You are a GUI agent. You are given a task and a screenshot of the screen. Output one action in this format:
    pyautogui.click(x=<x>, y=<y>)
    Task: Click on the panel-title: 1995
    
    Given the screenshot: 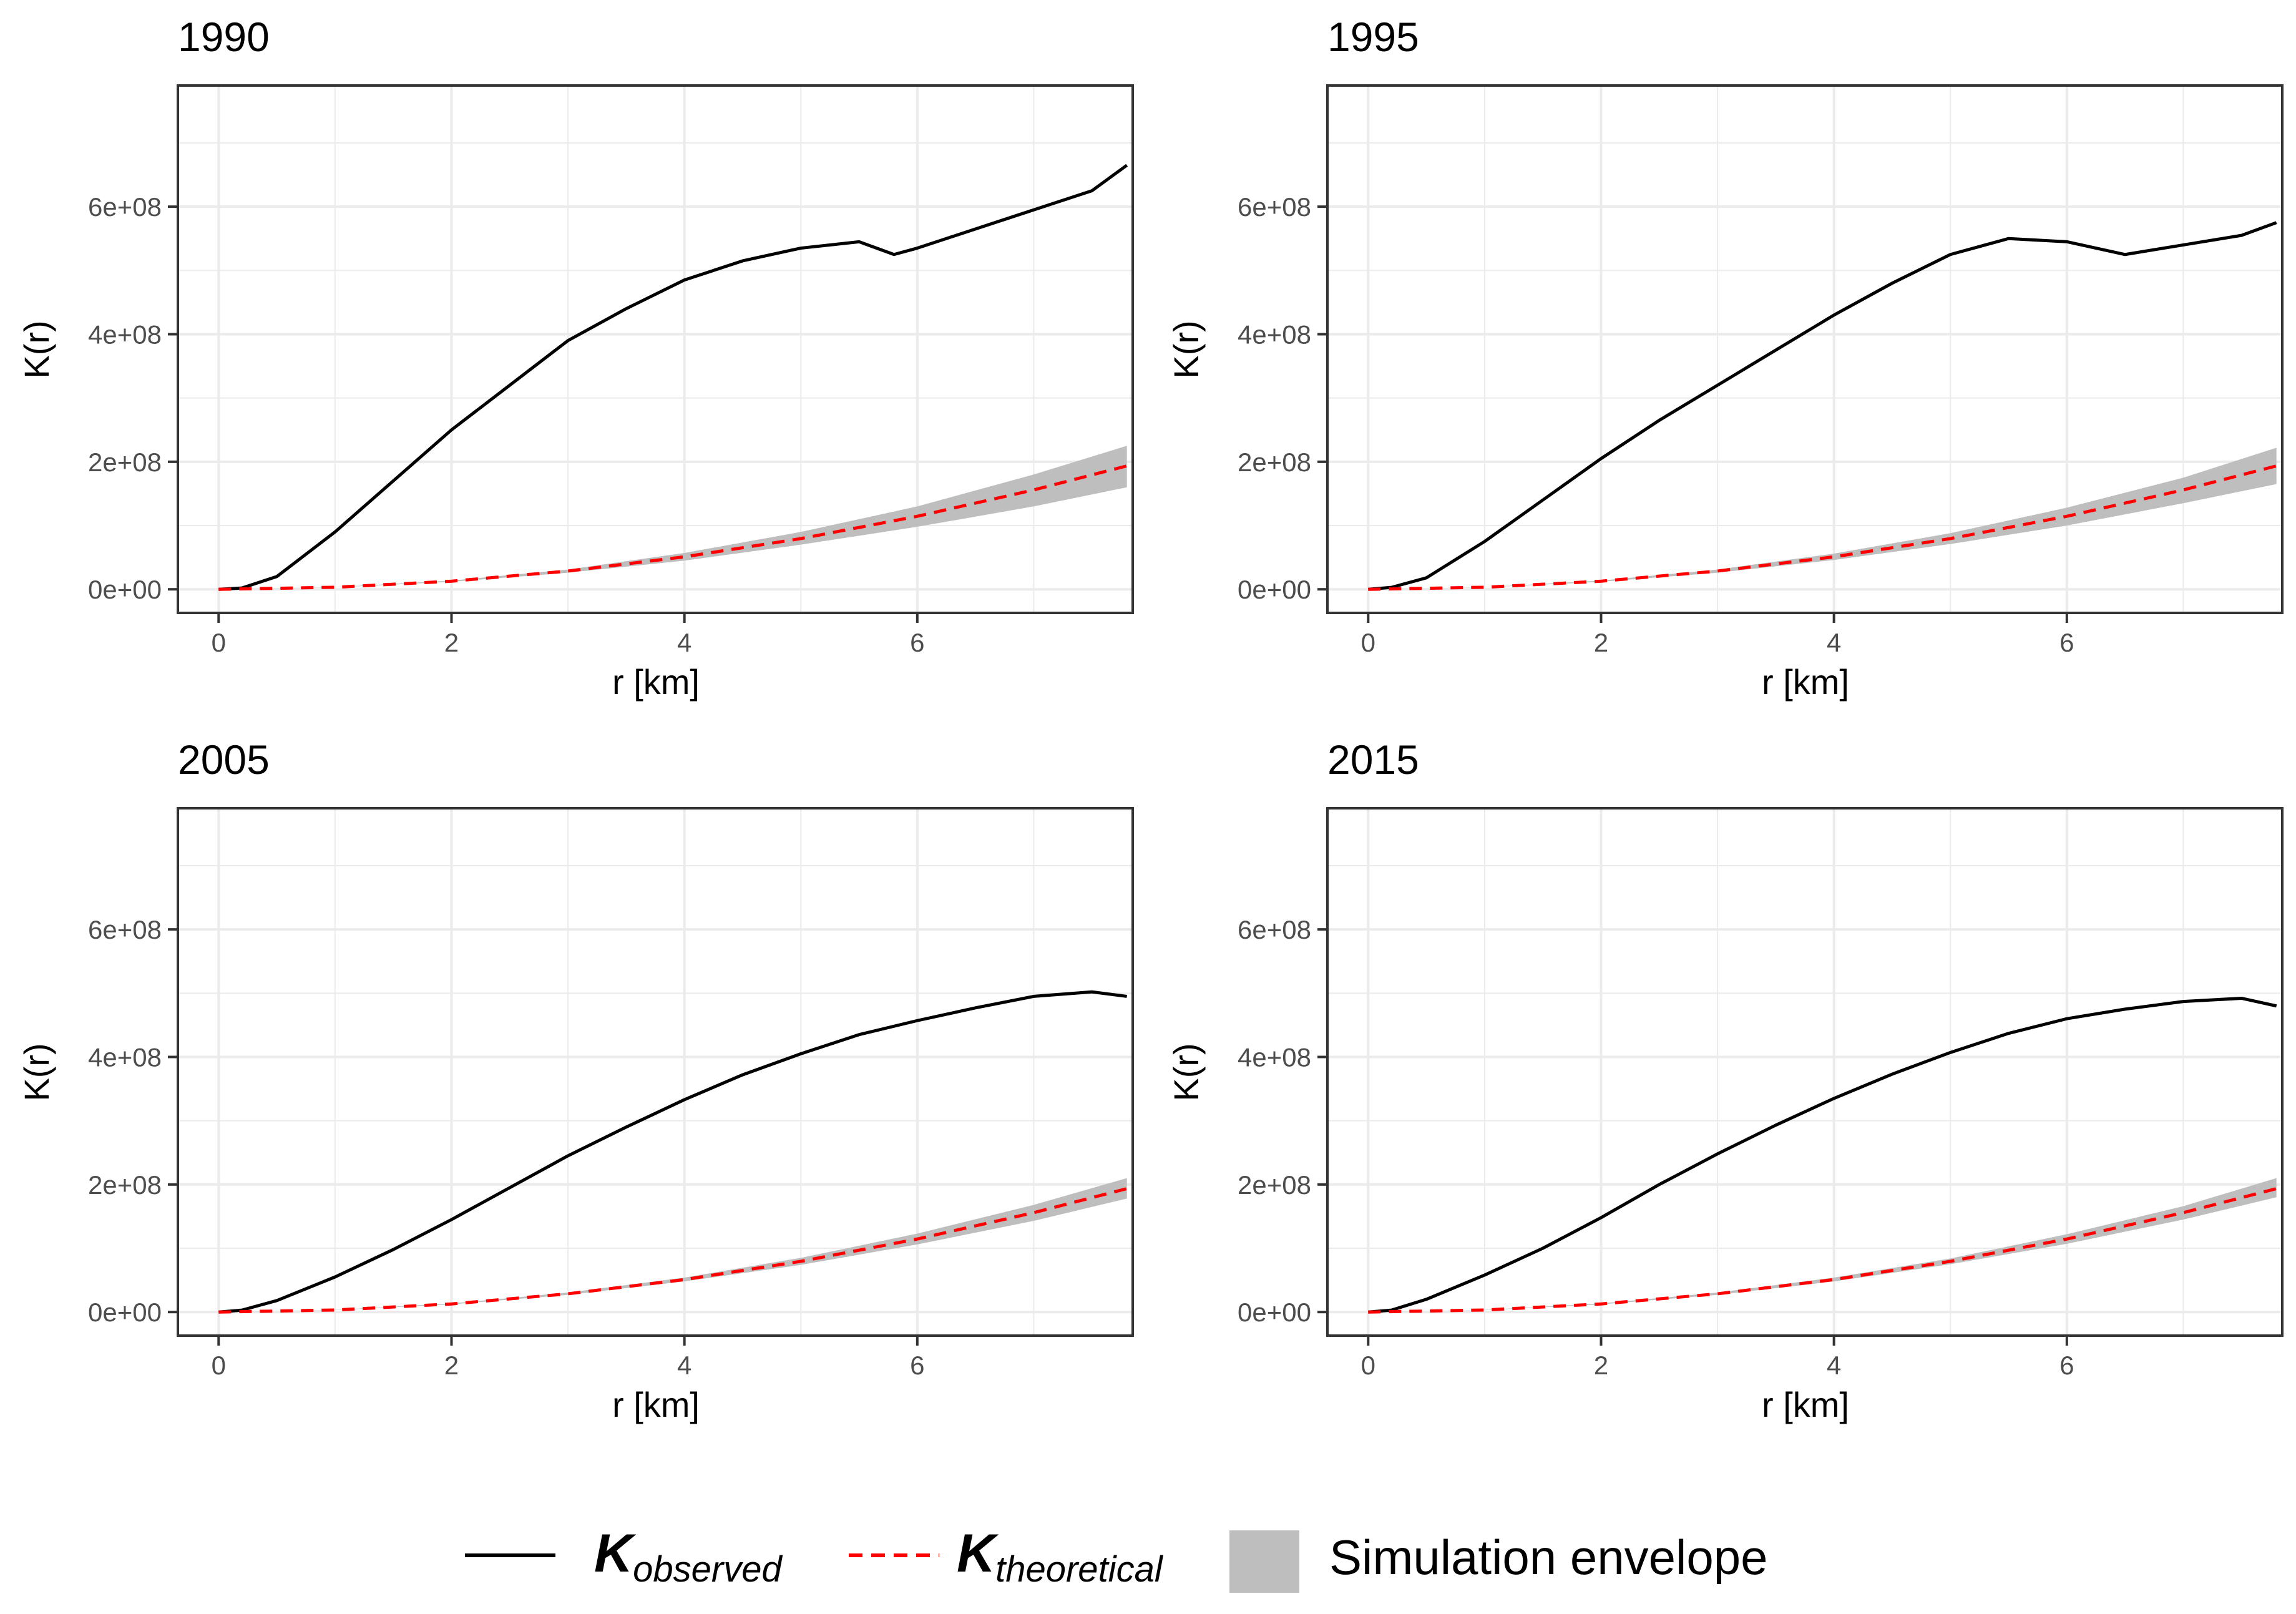 What is the action you would take?
    pyautogui.click(x=1373, y=37)
    